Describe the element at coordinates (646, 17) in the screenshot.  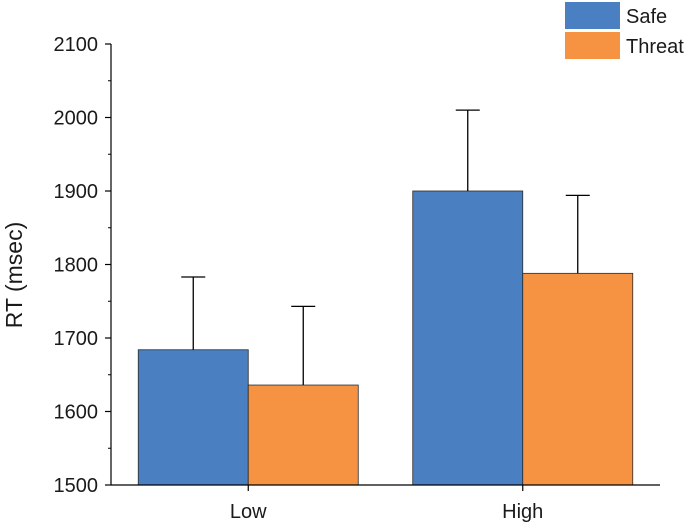
I see `legend-label-safe: Safe` at that location.